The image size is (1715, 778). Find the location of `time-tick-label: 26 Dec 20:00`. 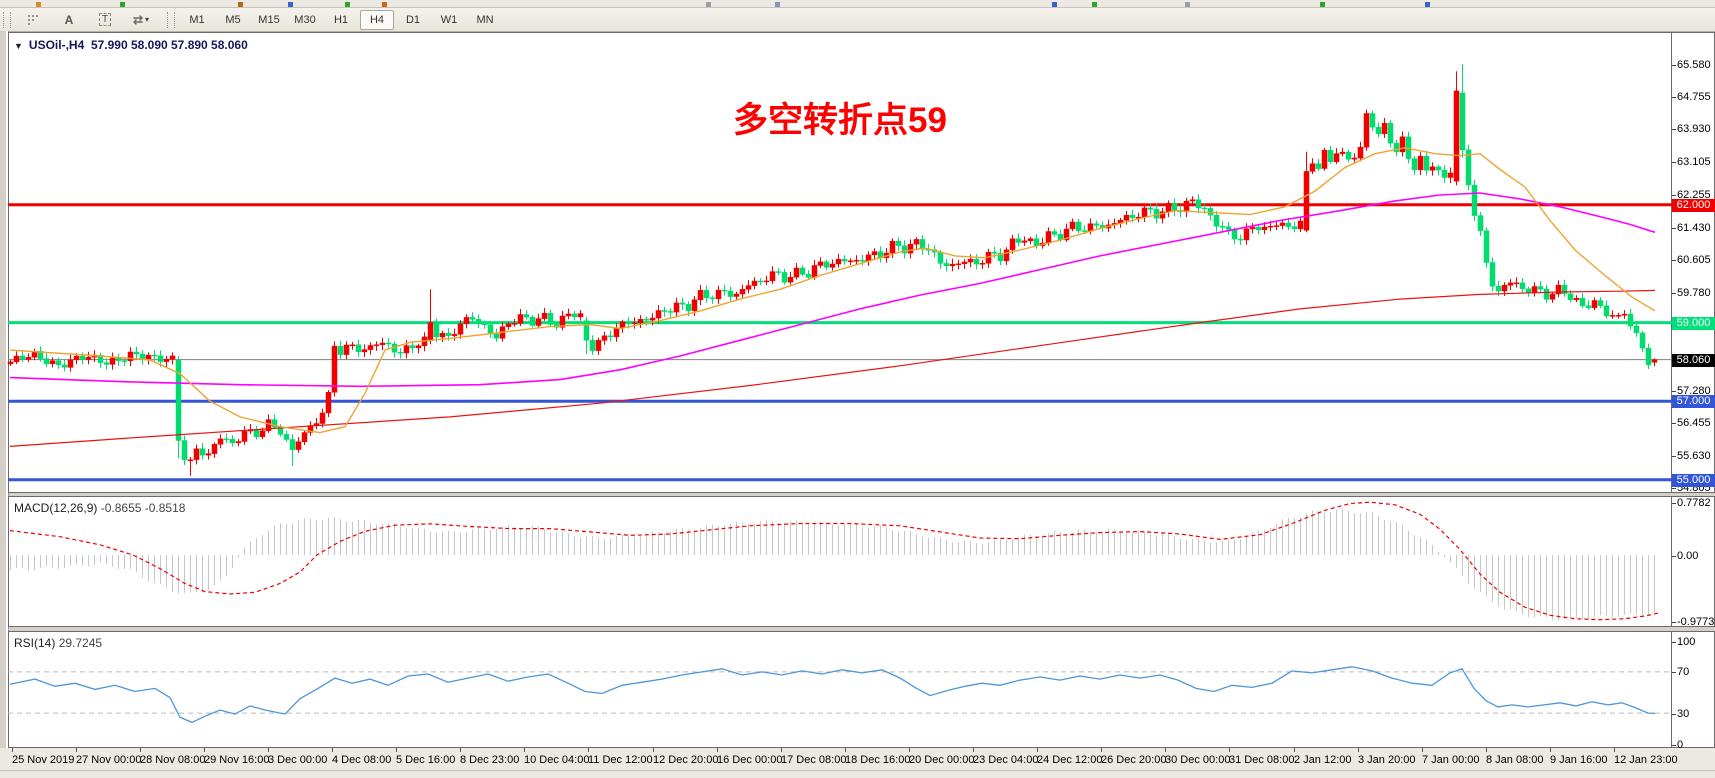

time-tick-label: 26 Dec 20:00 is located at coordinates (1134, 760).